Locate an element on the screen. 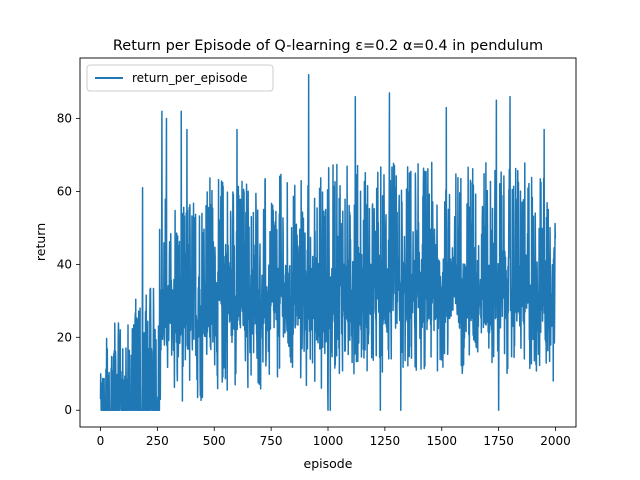 The width and height of the screenshot is (640, 480). x-tick-label: 500 is located at coordinates (214, 441).